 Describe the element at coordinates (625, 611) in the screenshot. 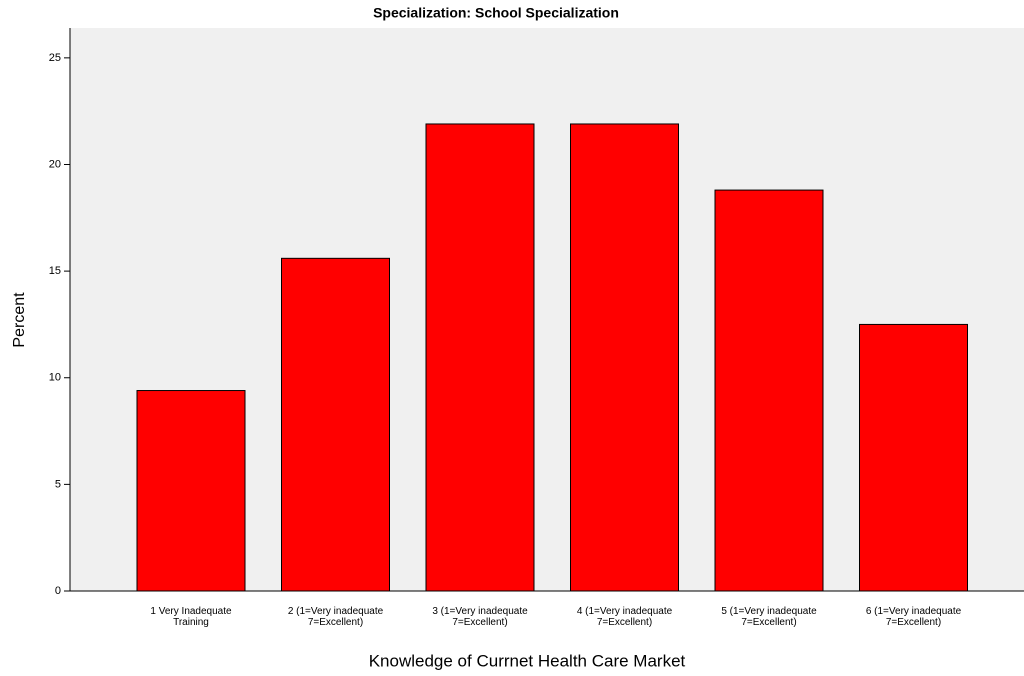

I see `x-tick-label-line: 4 (1=Very inadequate` at that location.